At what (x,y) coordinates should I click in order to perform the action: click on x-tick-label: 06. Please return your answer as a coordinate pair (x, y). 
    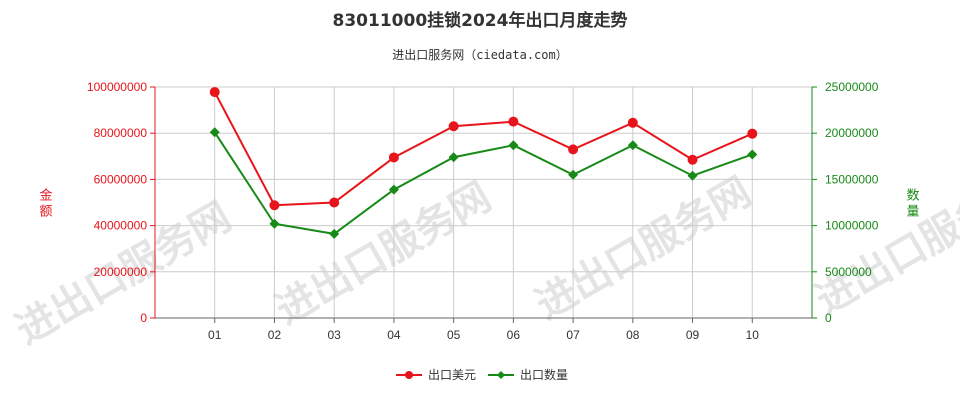
    Looking at the image, I should click on (514, 335).